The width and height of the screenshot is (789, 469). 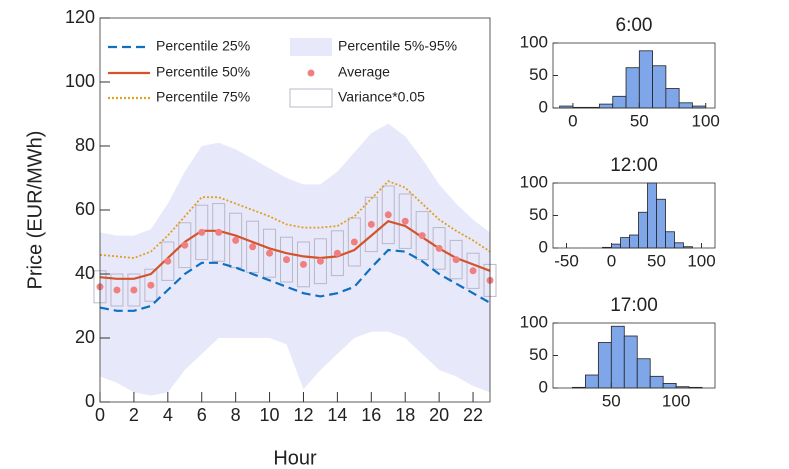 What do you see at coordinates (634, 25) in the screenshot?
I see `histogram-title: 6:00` at bounding box center [634, 25].